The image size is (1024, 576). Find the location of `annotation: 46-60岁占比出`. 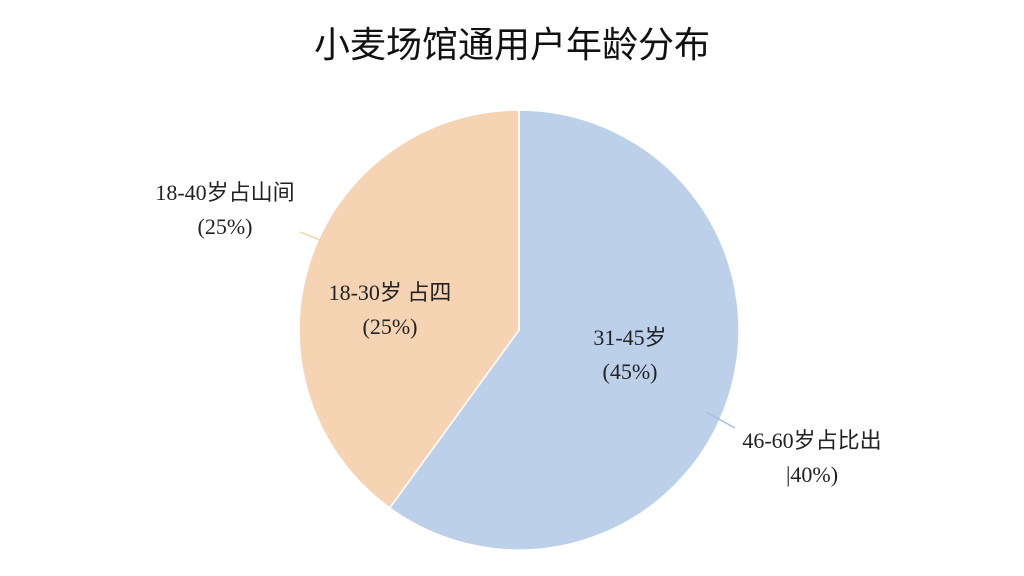

annotation: 46-60岁占比出 is located at coordinates (811, 440).